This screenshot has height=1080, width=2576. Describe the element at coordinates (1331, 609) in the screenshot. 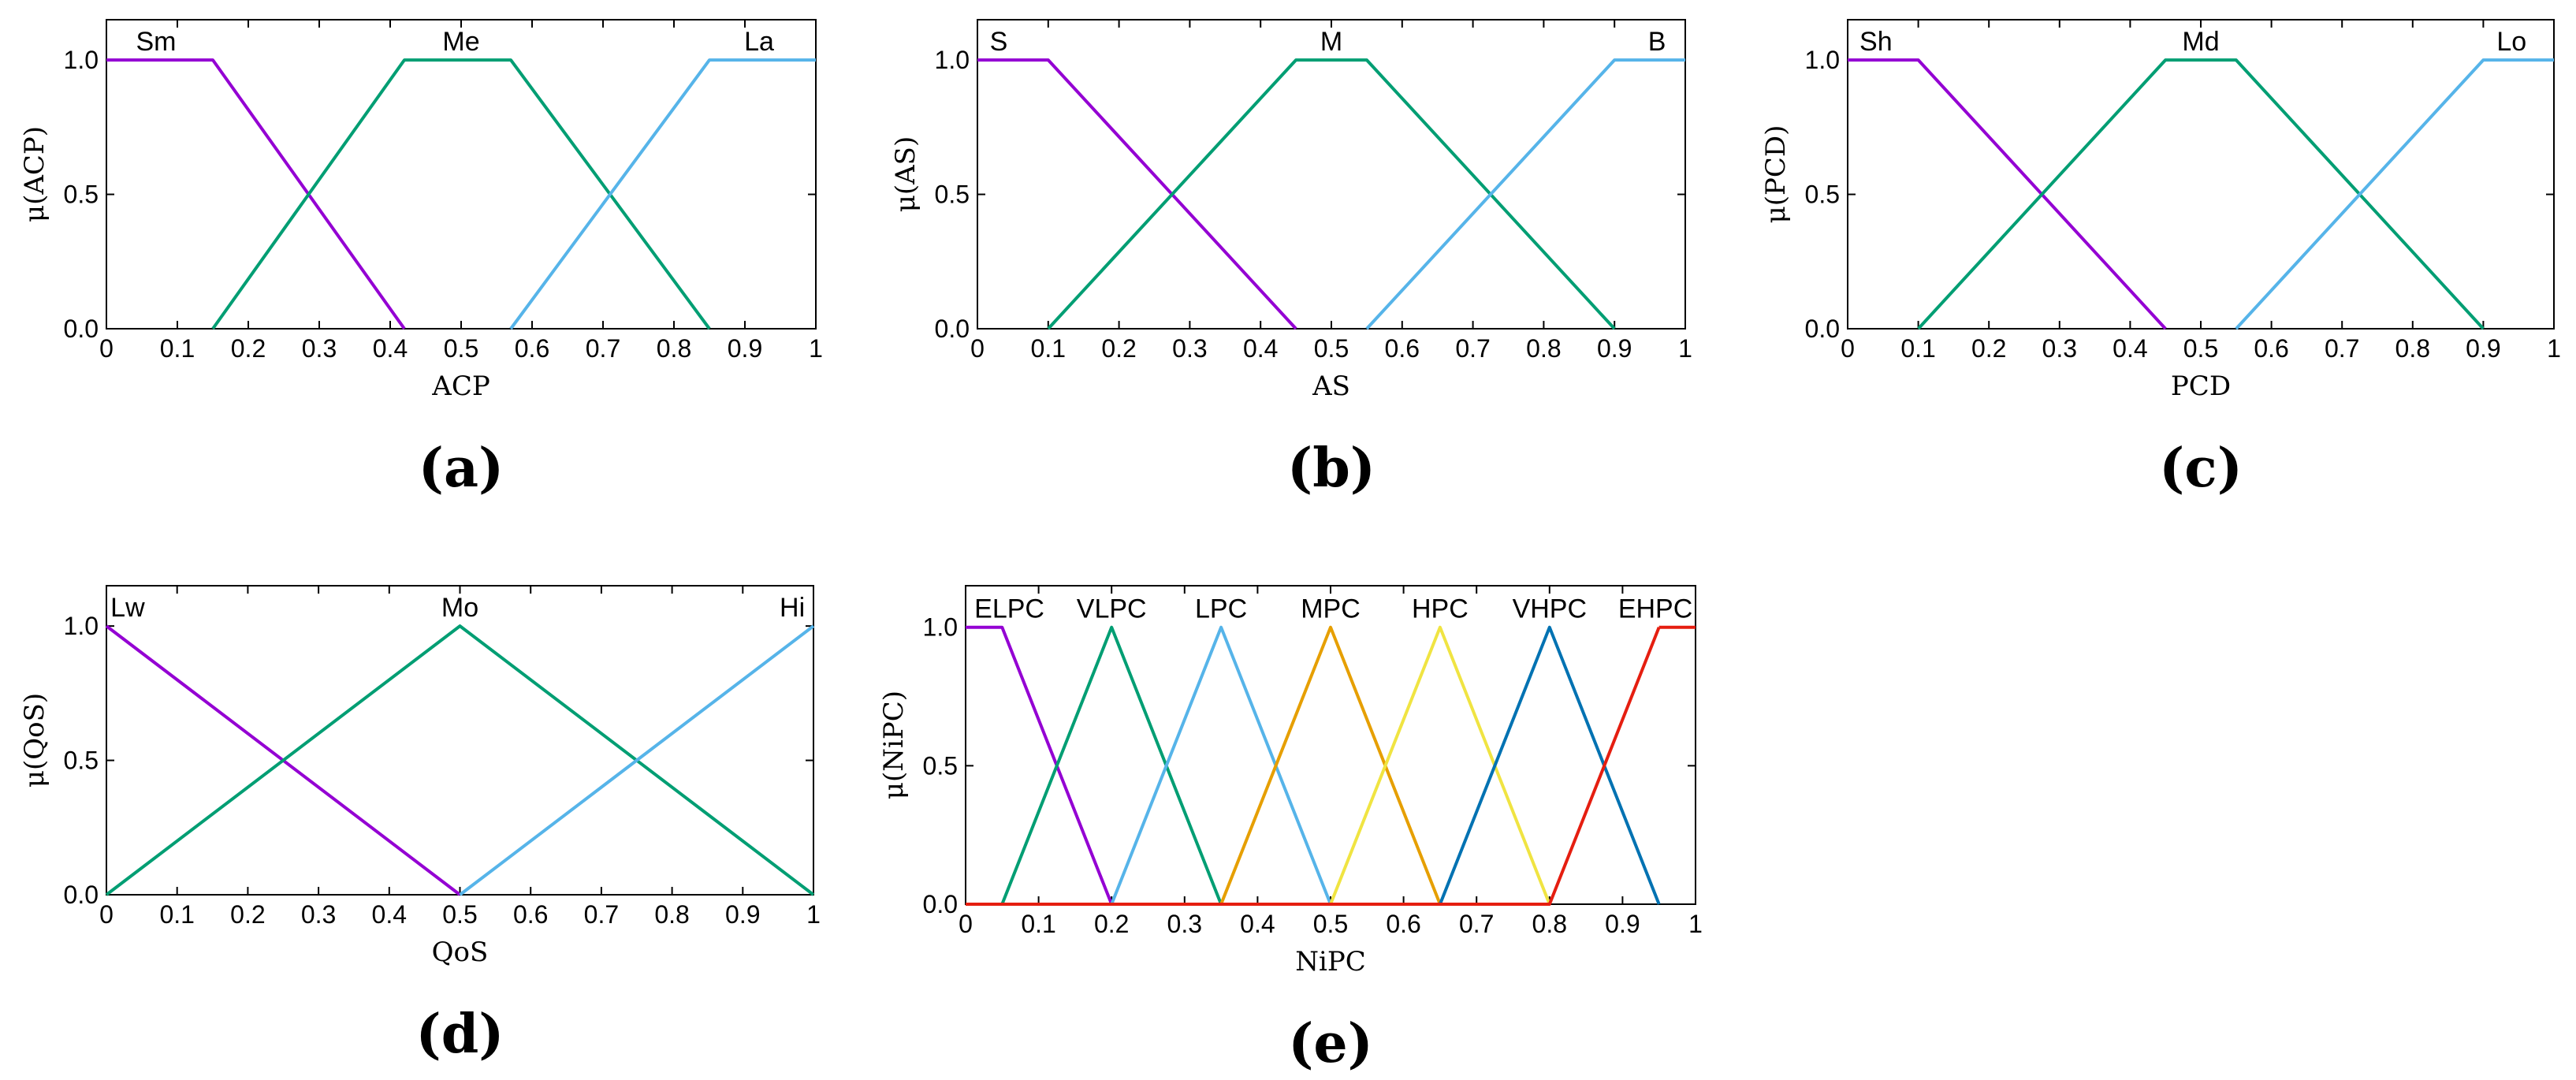

I see `set-label-mpc: MPC` at that location.